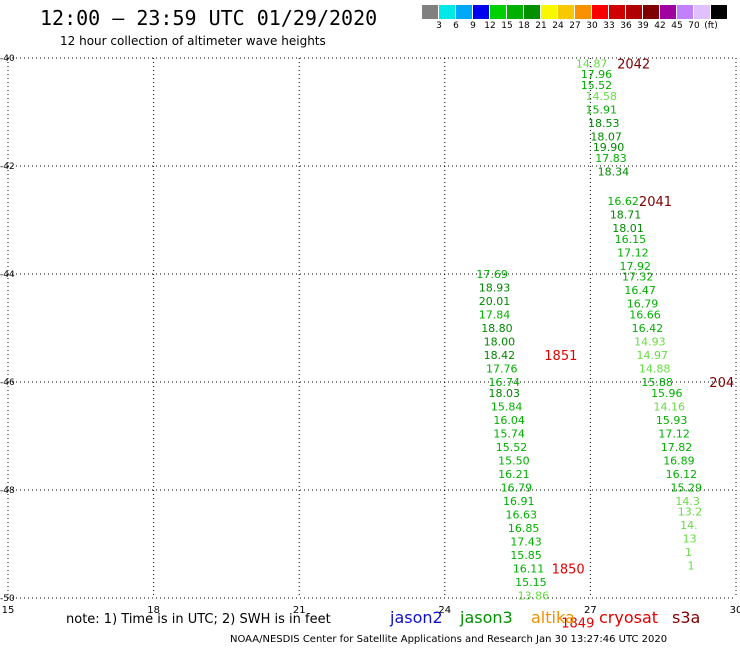 This screenshot has height=650, width=740. I want to click on x-tick-label: 18, so click(153, 610).